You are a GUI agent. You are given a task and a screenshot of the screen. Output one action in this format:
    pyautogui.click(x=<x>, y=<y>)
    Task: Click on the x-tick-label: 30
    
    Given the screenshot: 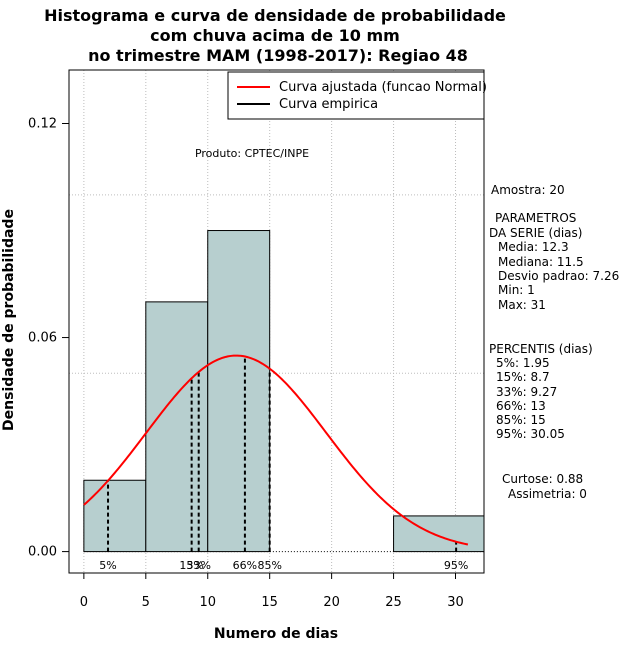 What is the action you would take?
    pyautogui.click(x=455, y=602)
    